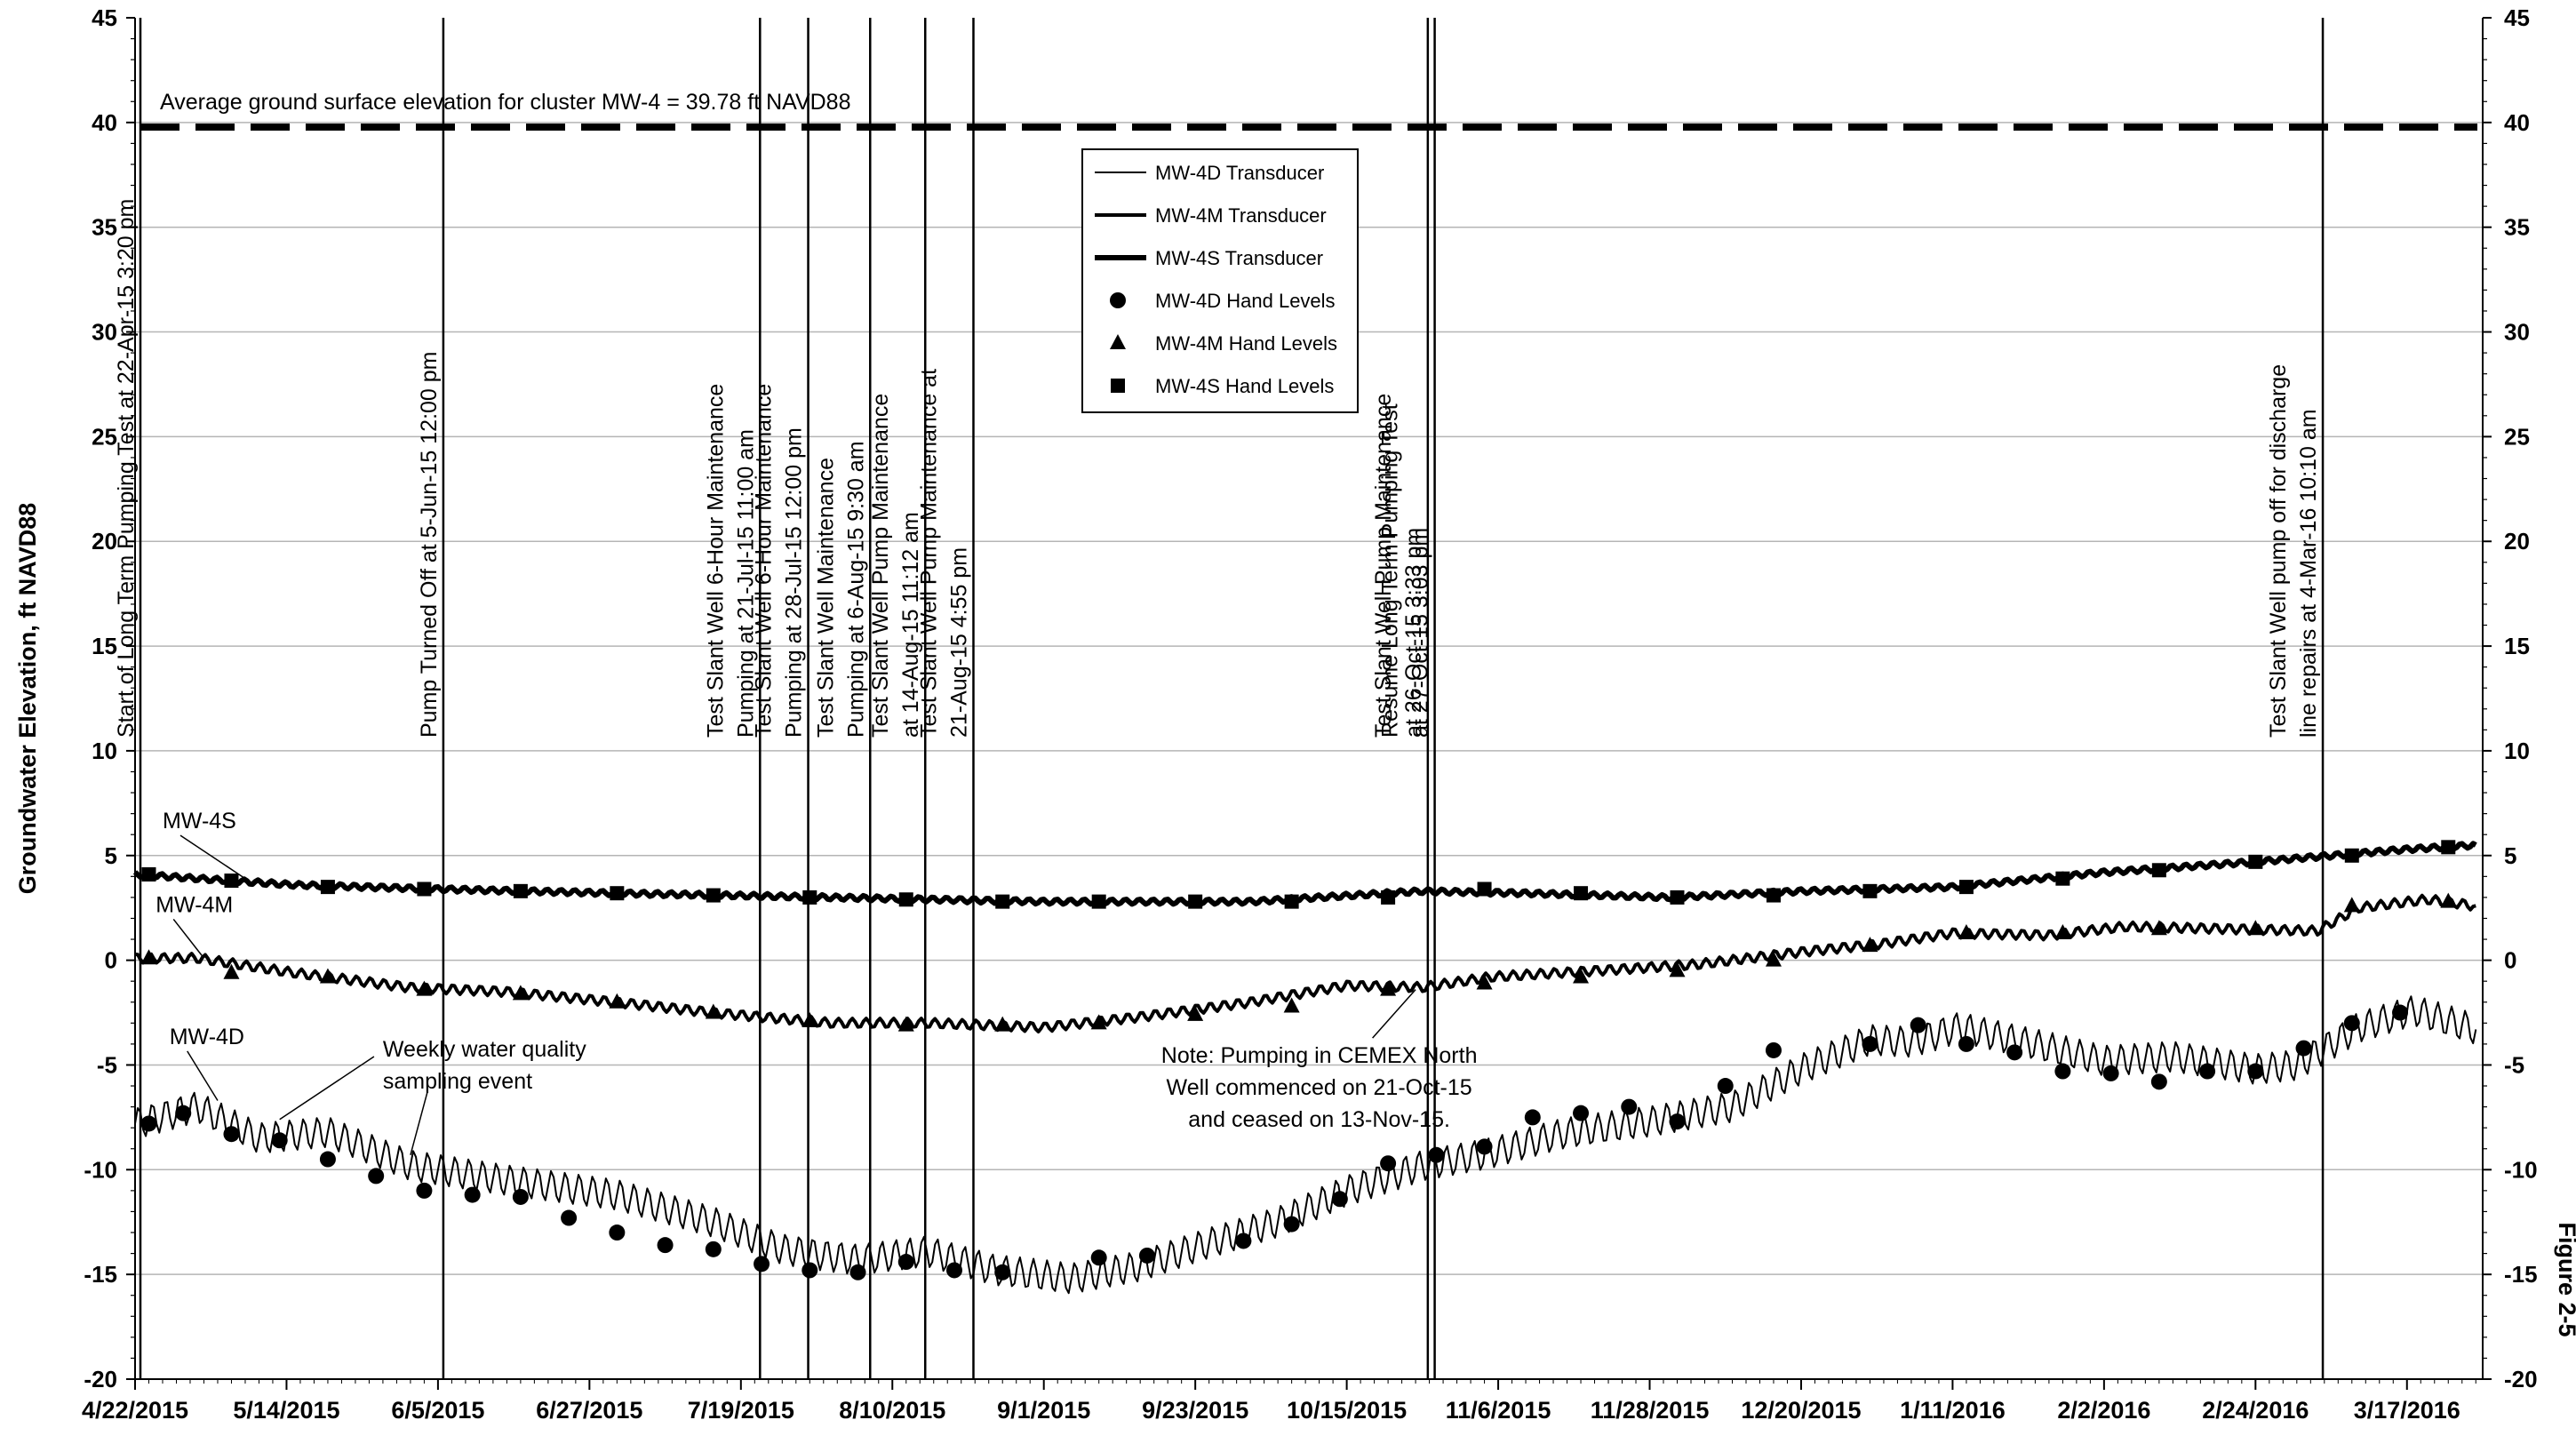 The height and width of the screenshot is (1436, 2576). Describe the element at coordinates (104, 541) in the screenshot. I see `y-tick-label-left: 20` at that location.